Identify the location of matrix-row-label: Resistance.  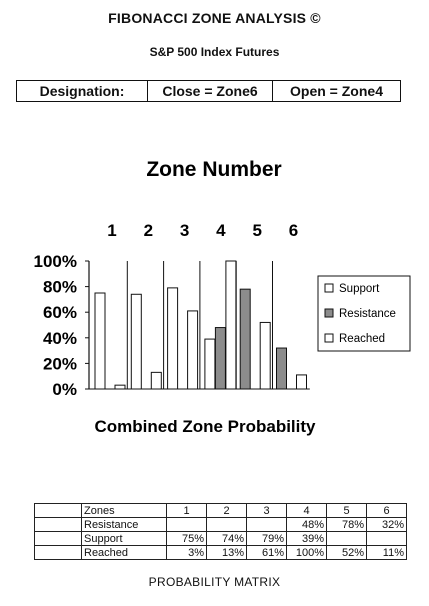
(124, 524).